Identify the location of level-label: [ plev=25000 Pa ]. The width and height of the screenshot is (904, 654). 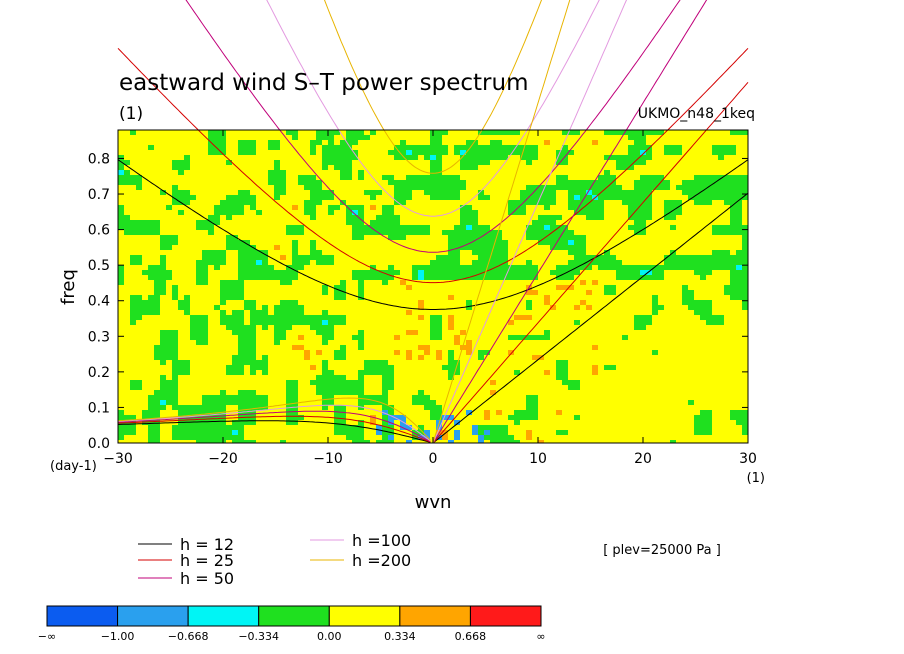
(662, 550).